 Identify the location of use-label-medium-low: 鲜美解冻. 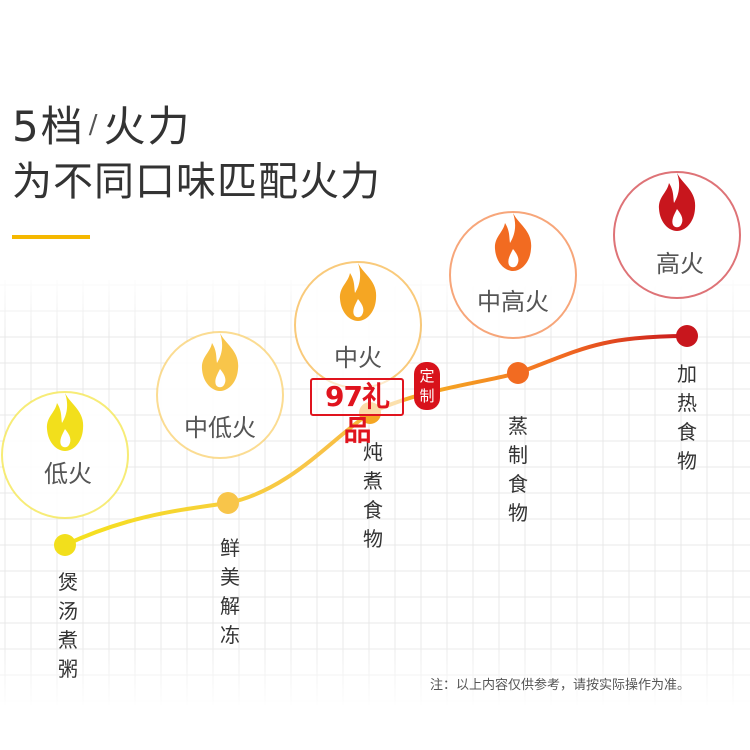
(230, 591).